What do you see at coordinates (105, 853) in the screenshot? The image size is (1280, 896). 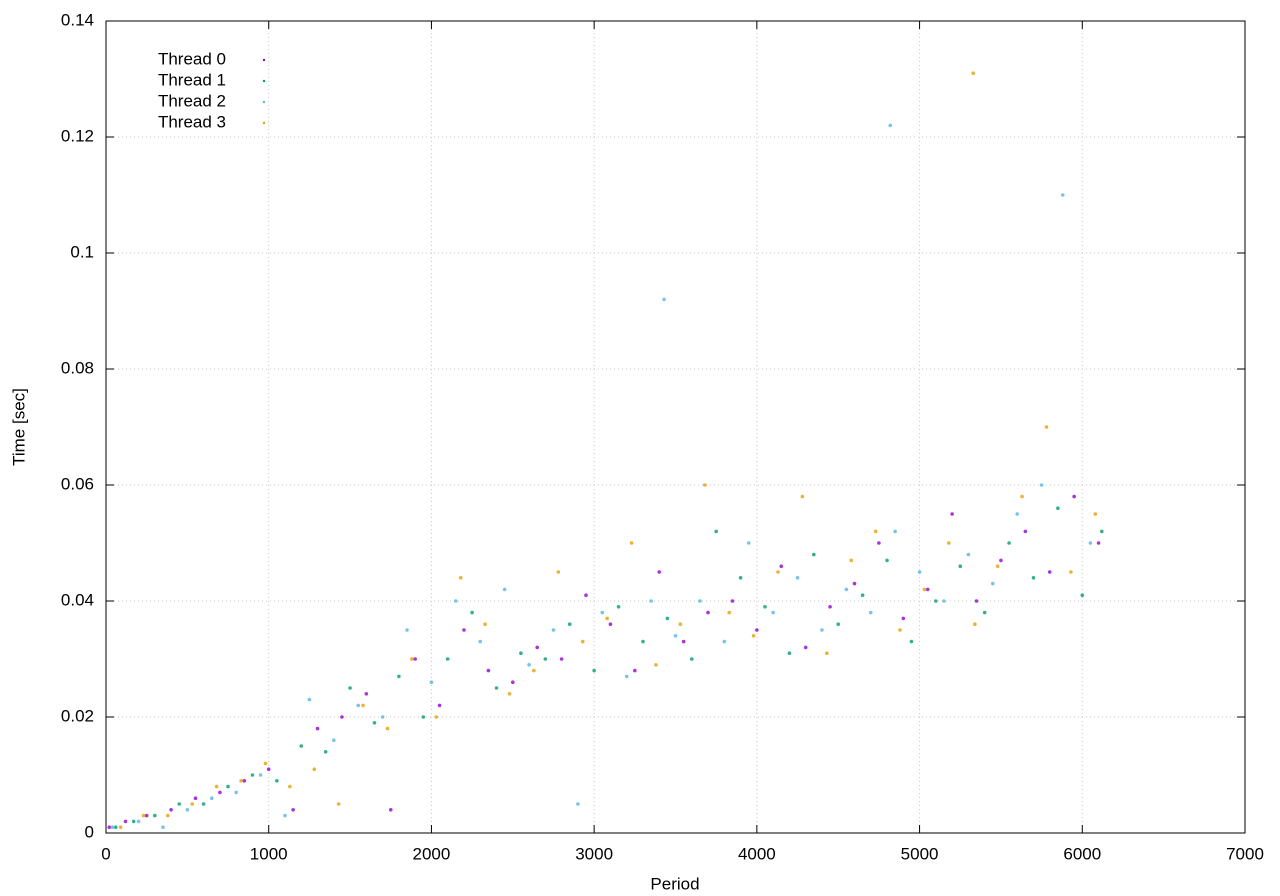 I see `x-tick-label: 0` at bounding box center [105, 853].